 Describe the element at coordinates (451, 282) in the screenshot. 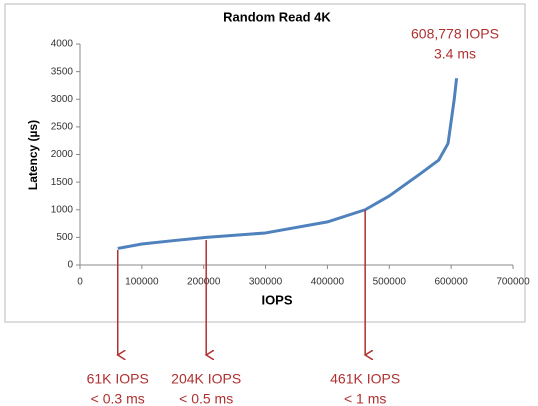

I see `x-tick-label: 600000` at that location.